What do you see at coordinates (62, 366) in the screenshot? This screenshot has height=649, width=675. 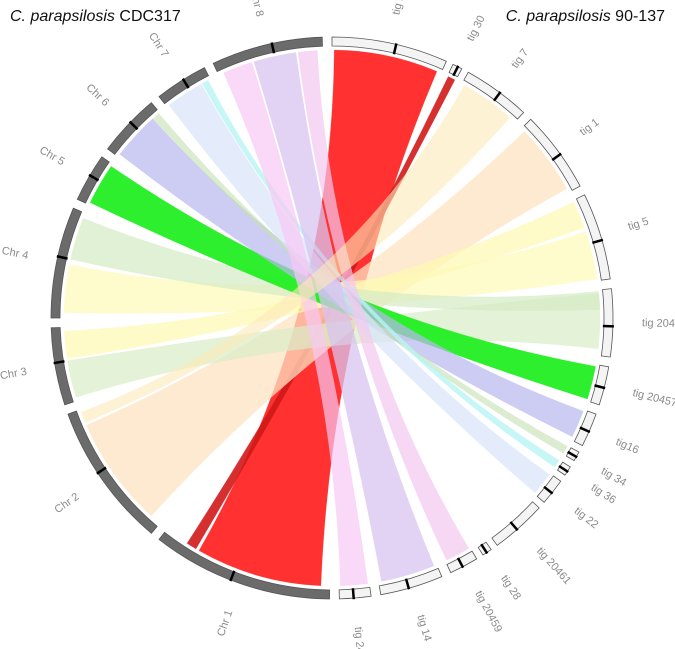 I see `segment-chr3` at bounding box center [62, 366].